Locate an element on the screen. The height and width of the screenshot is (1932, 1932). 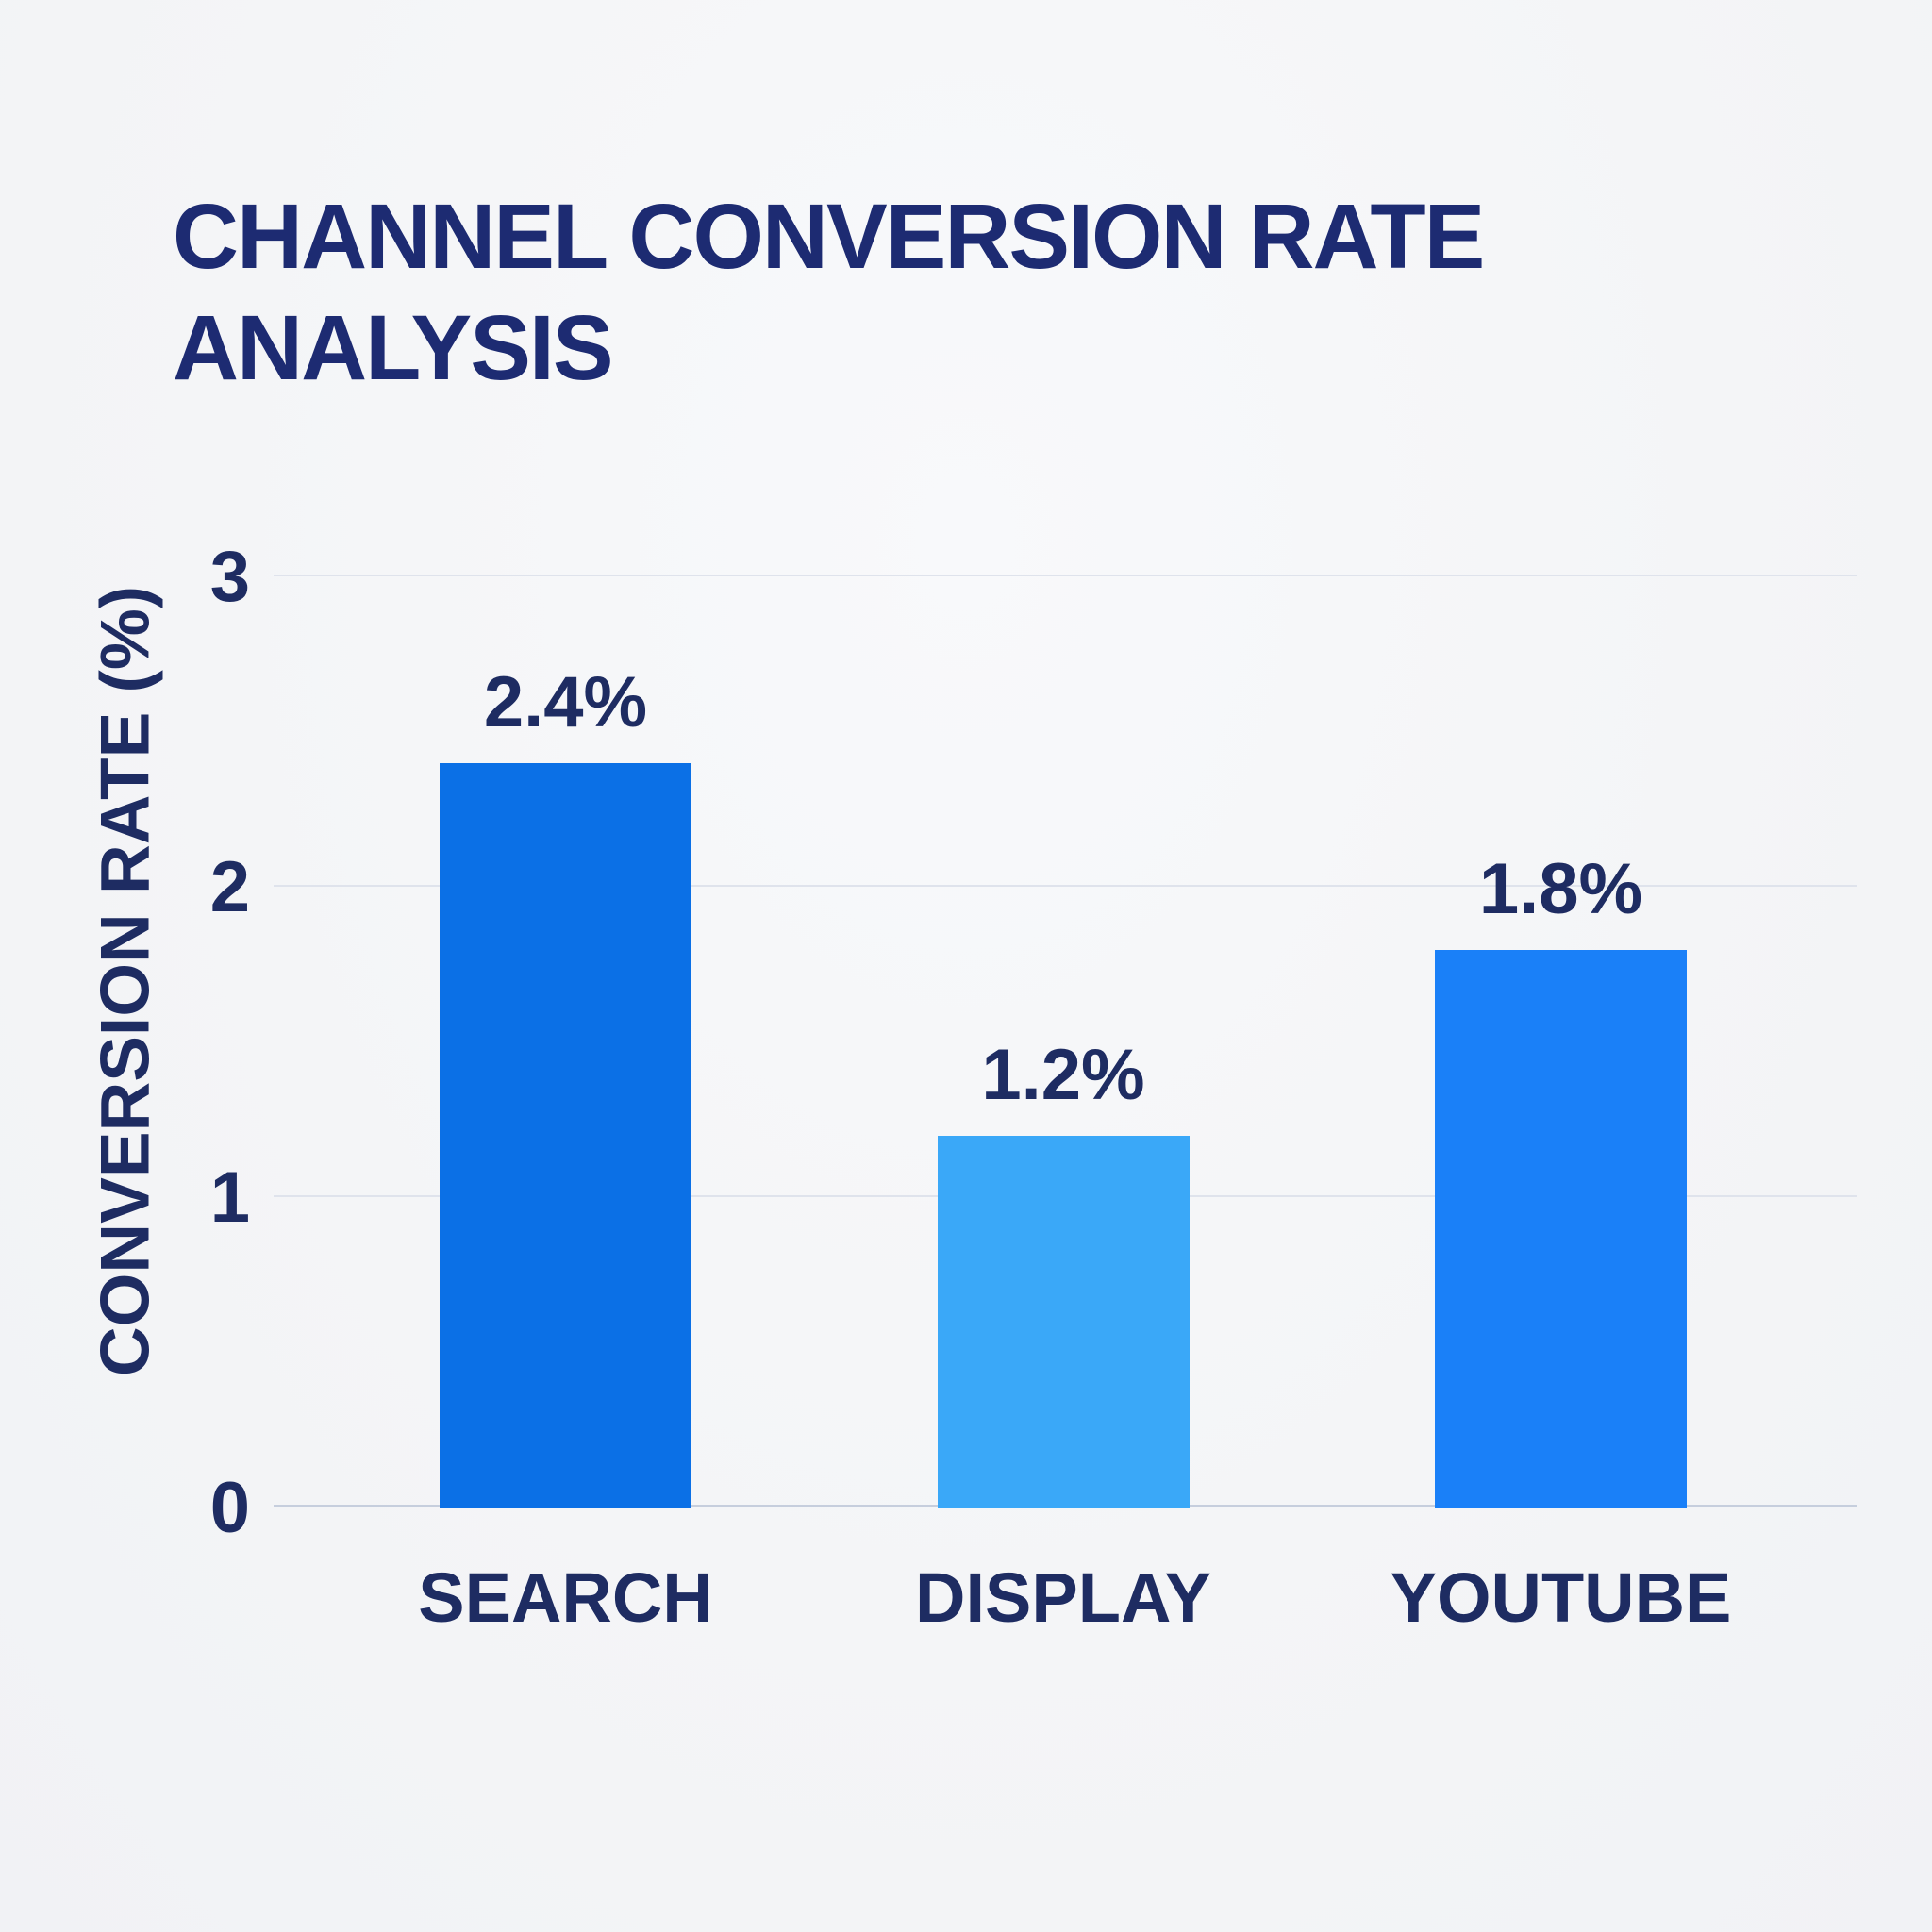
bar-value-label-youtube: 1.8% is located at coordinates (1561, 888).